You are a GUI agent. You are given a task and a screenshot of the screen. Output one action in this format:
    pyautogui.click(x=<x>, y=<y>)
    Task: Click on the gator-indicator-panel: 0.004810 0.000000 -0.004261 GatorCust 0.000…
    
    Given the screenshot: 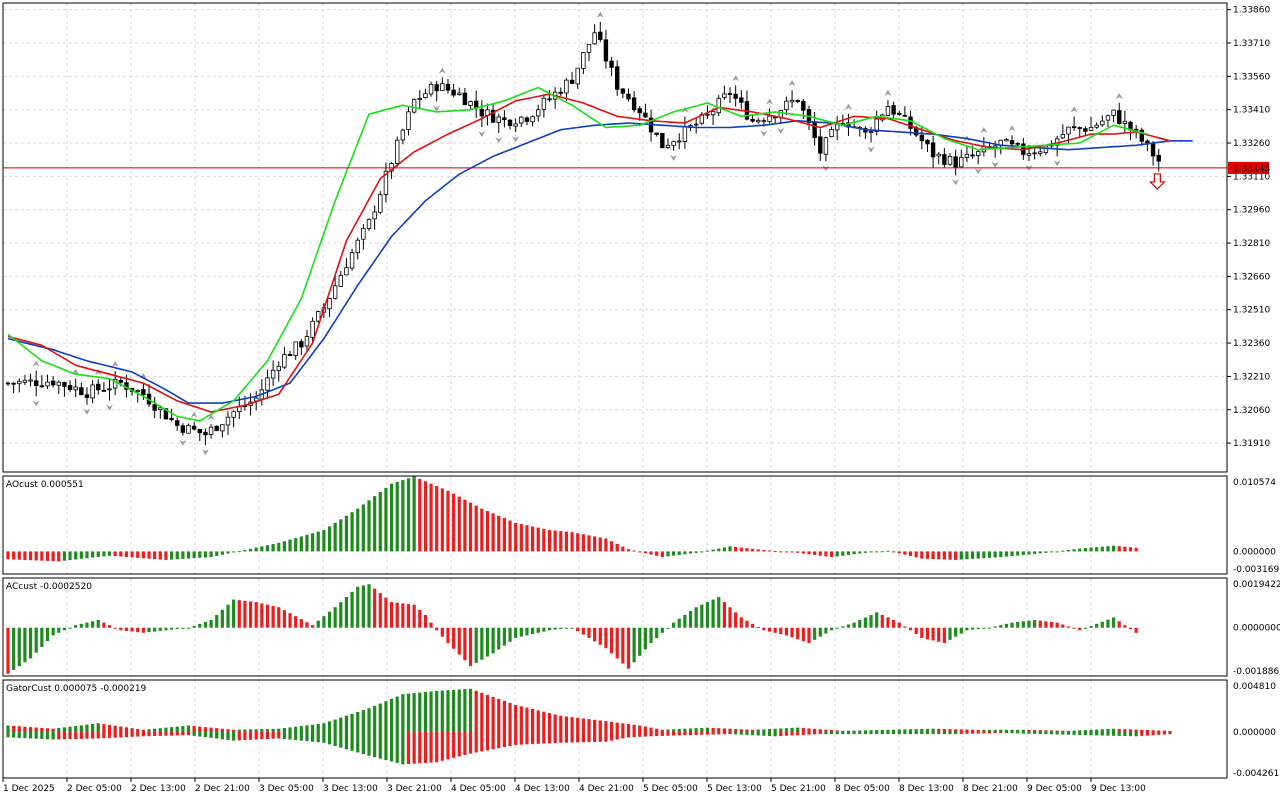 What is the action you would take?
    pyautogui.click(x=640, y=729)
    